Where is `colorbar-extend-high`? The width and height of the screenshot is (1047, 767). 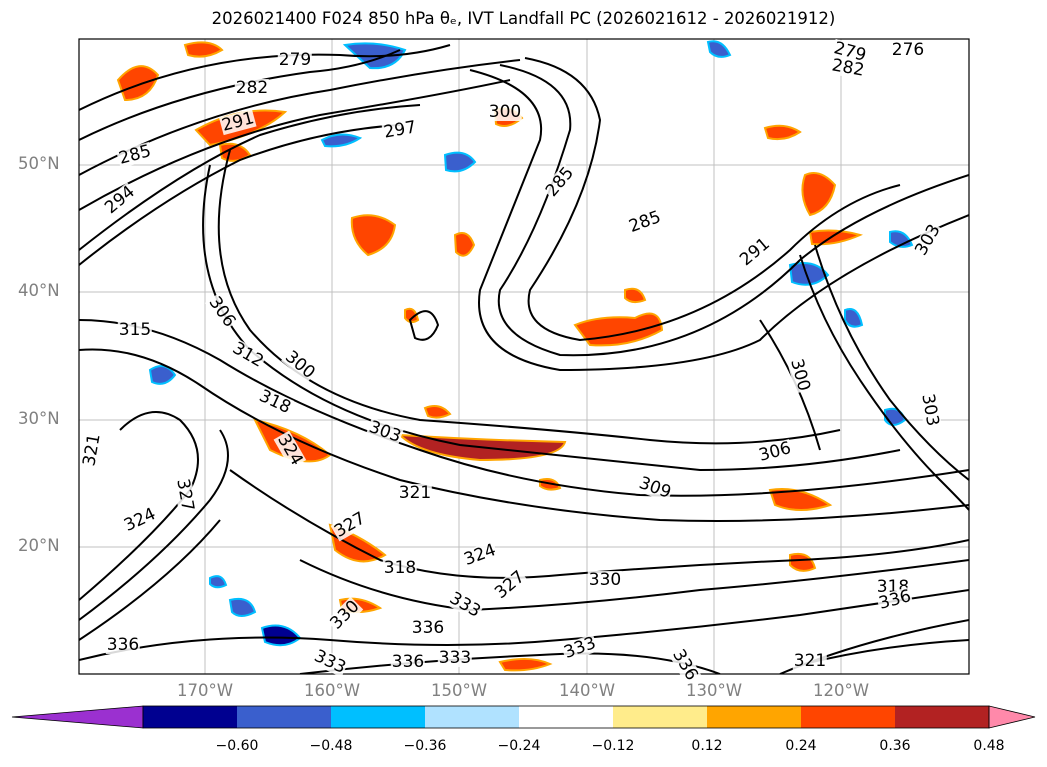
colorbar-extend-high is located at coordinates (1012, 717).